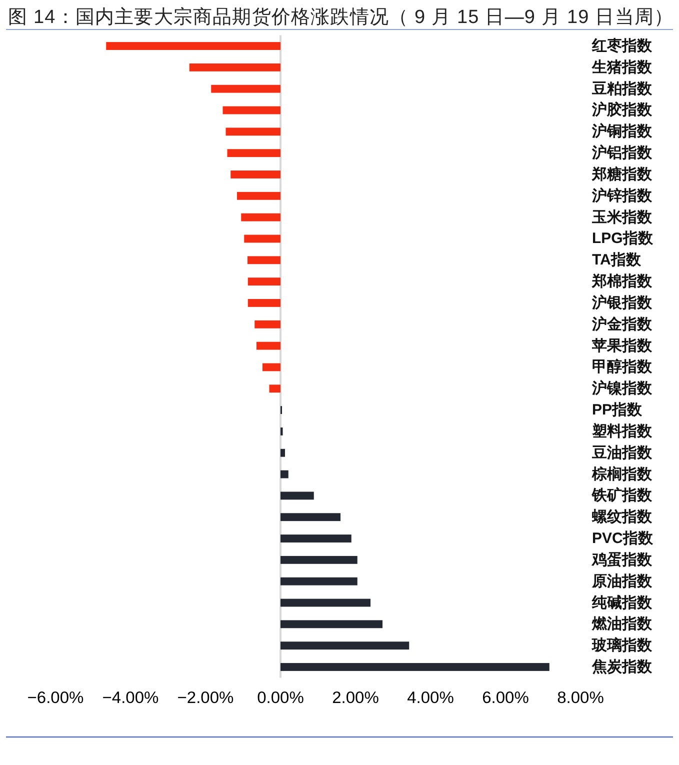  What do you see at coordinates (622, 281) in the screenshot?
I see `y-tick-label: 郑棉指数` at bounding box center [622, 281].